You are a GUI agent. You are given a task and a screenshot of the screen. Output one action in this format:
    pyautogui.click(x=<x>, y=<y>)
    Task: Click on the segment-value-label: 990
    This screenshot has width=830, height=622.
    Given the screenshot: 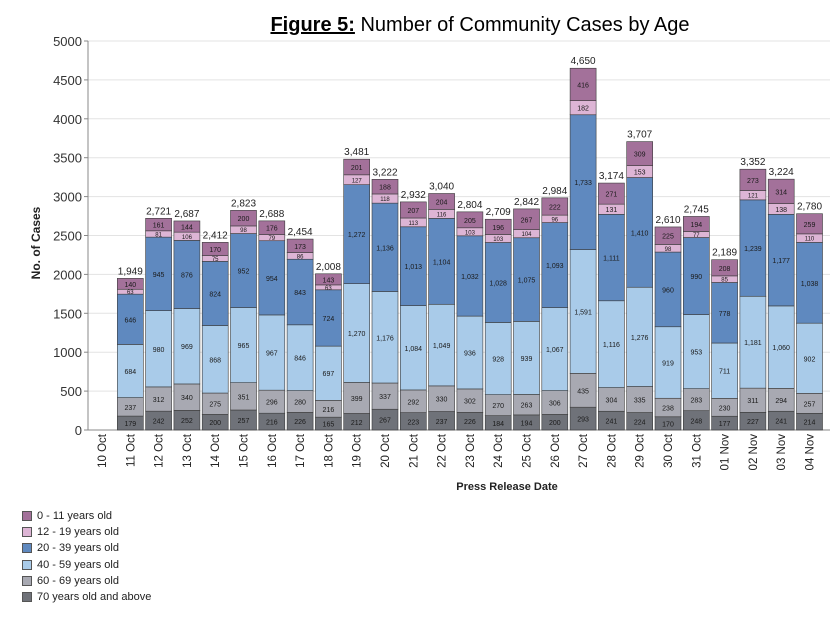 What is the action you would take?
    pyautogui.click(x=696, y=277)
    